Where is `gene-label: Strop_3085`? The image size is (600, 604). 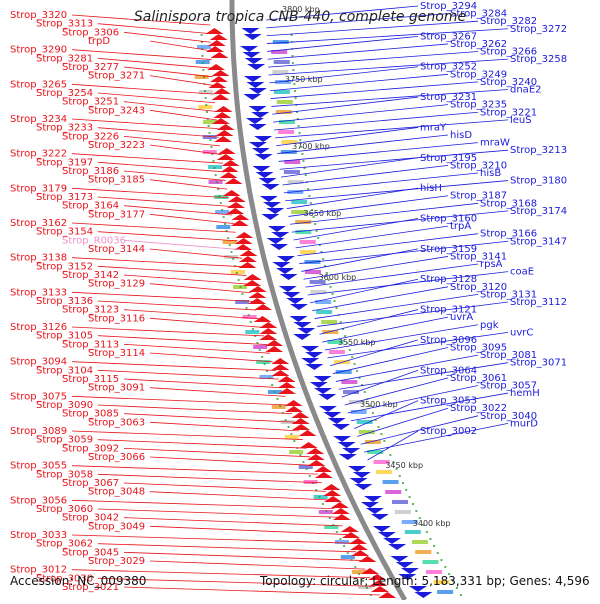
gene-label: Strop_3085 is located at coordinates (90, 414).